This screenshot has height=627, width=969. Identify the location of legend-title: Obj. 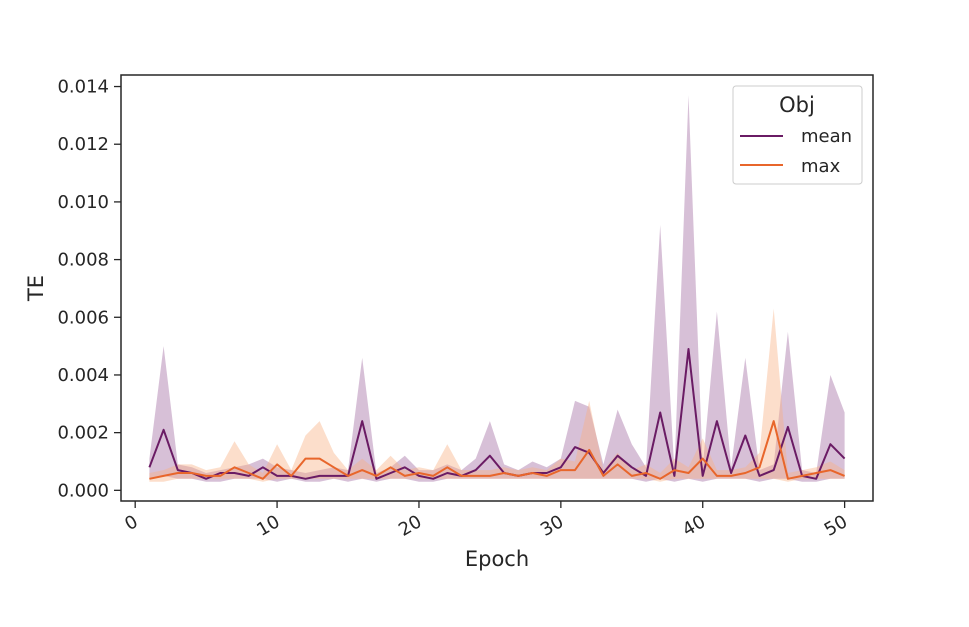
(797, 105).